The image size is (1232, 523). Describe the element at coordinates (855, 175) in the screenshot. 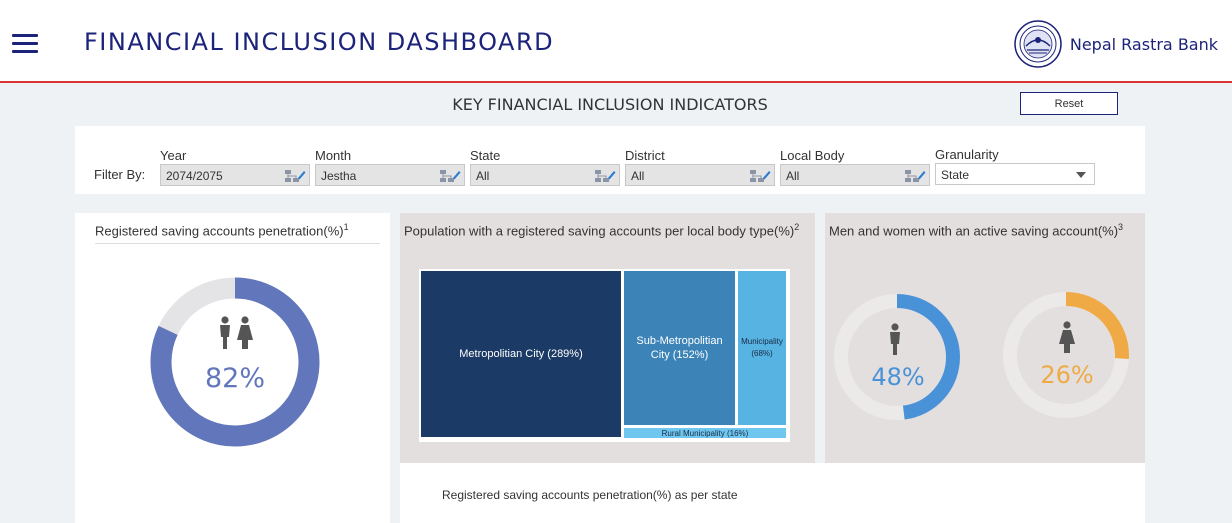

I see `local-body-select: All` at that location.